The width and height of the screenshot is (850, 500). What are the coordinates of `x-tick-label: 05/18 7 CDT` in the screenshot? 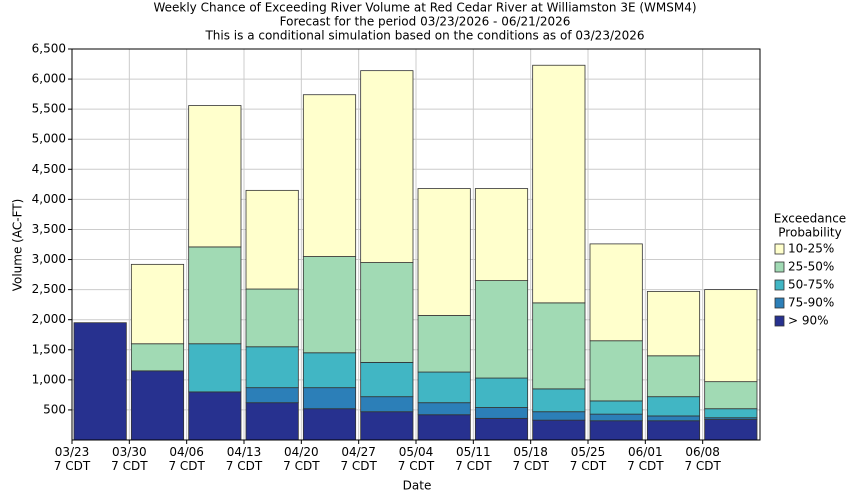 It's located at (530, 459).